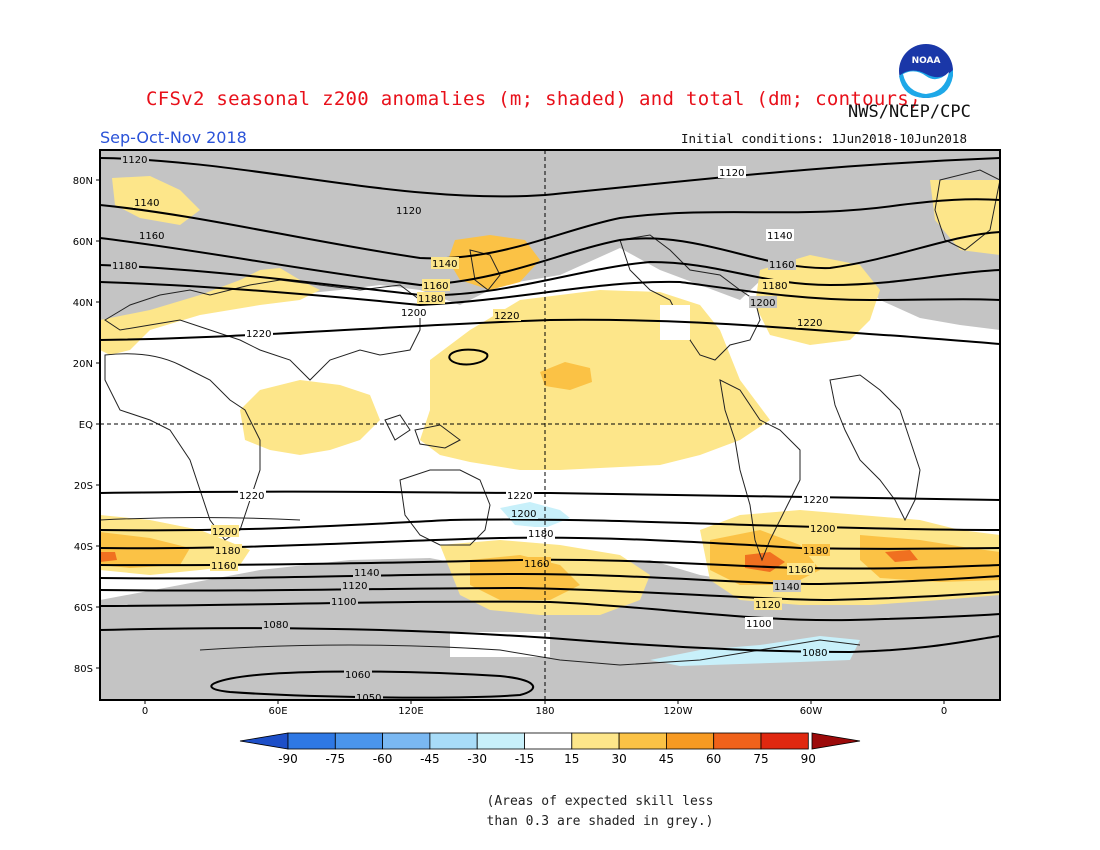 This screenshot has height=850, width=1100. Describe the element at coordinates (83, 364) in the screenshot. I see `lat-label: 20N` at that location.